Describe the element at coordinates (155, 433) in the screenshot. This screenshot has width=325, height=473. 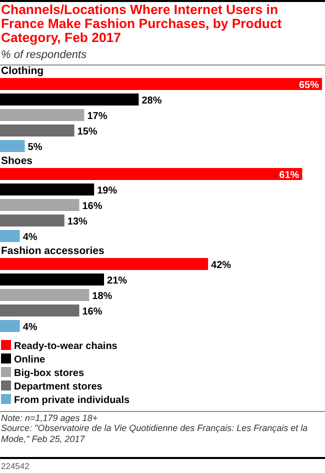
I see `source-note: Source: "Observatoire de la Vie Quotidienne des Français: Les Français et la Mode," Feb 25, 2017` at that location.